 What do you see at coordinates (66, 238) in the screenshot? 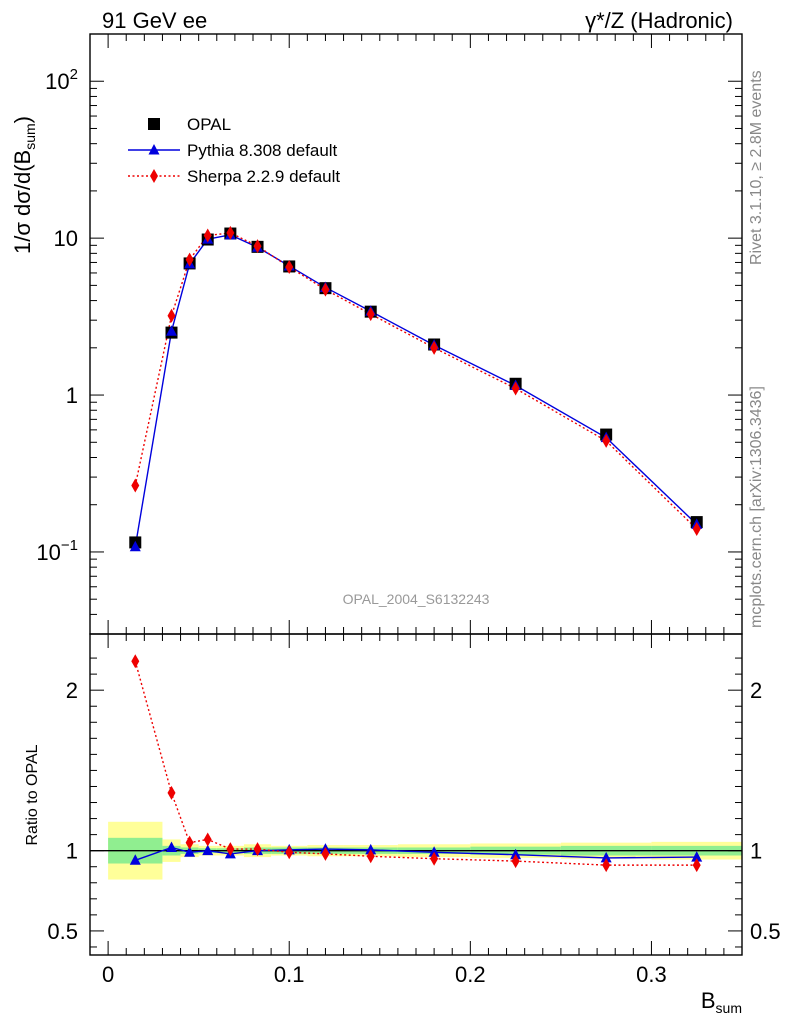
I see `main-ytick-label: 10` at bounding box center [66, 238].